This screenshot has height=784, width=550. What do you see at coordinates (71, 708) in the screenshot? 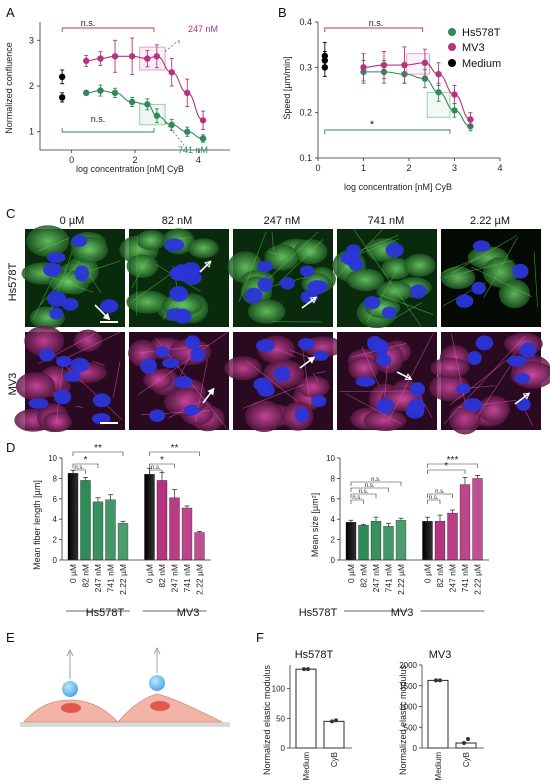
I see `nucleus-illustration-medium` at bounding box center [71, 708].